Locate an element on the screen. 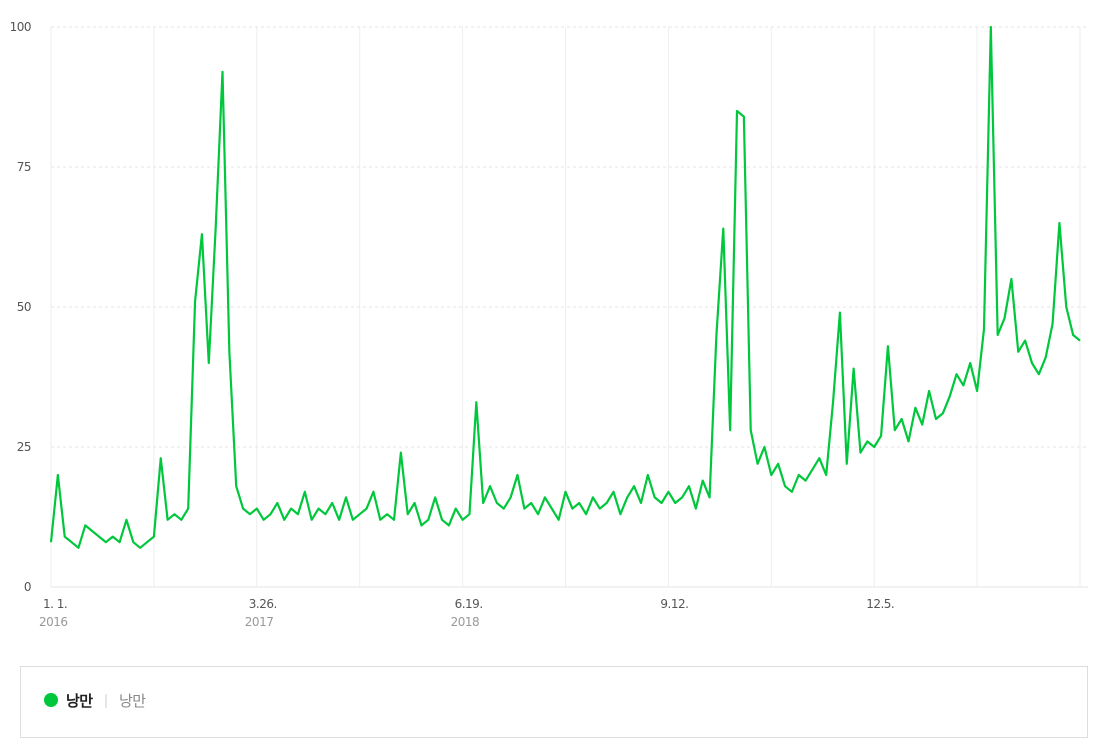 This screenshot has height=752, width=1104. y-tick-label: 100 is located at coordinates (20, 27).